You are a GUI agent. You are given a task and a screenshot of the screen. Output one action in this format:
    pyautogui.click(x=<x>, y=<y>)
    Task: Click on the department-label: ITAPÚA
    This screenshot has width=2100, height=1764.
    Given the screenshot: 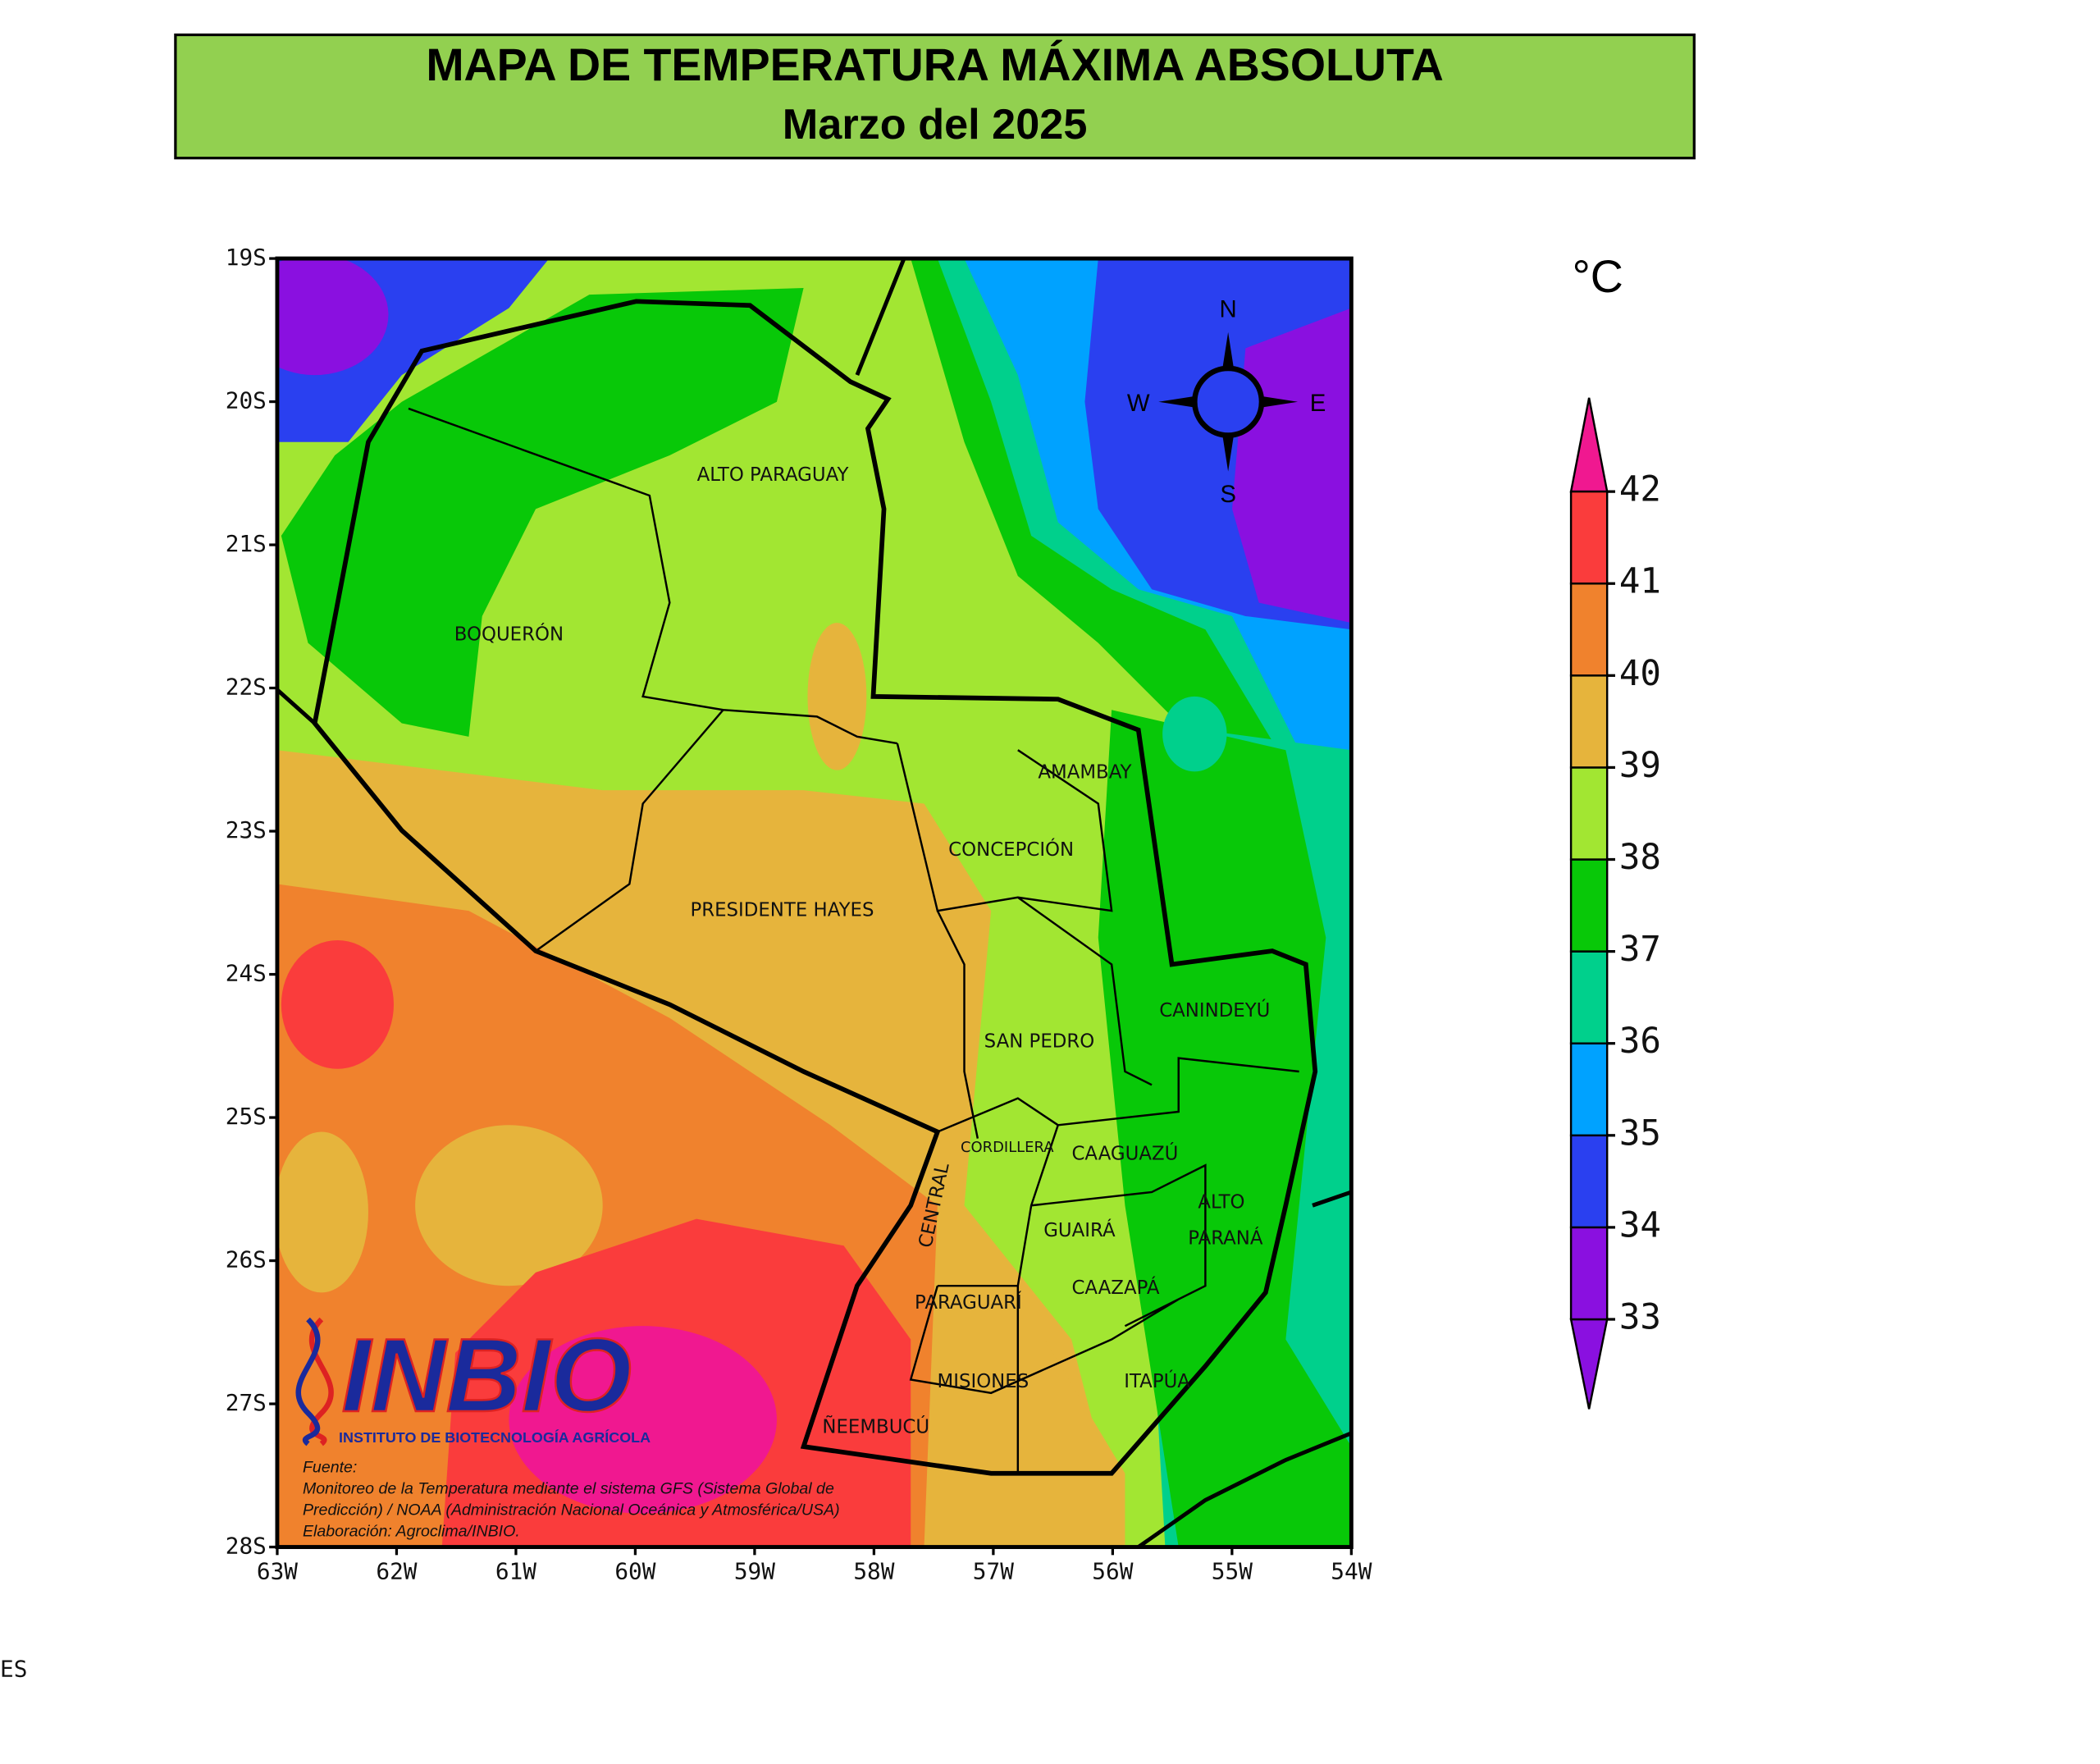 What is the action you would take?
    pyautogui.click(x=1157, y=1381)
    